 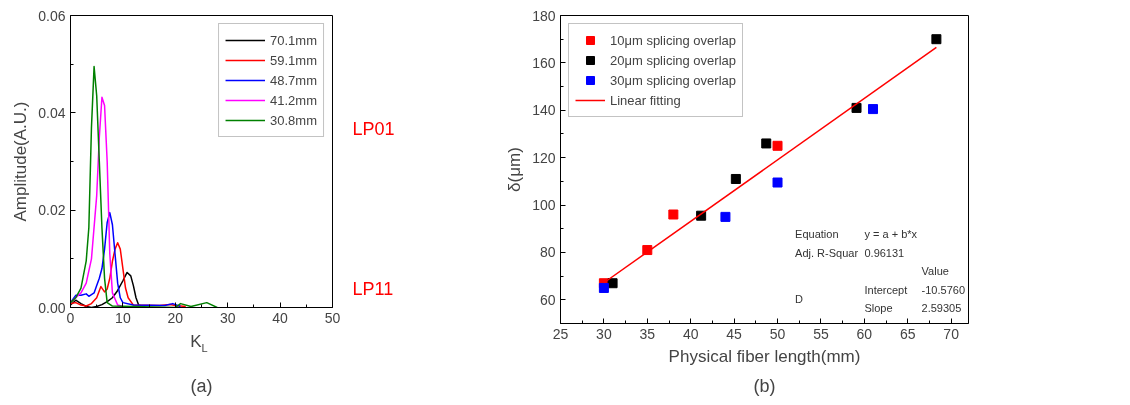 What do you see at coordinates (70, 317) in the screenshot?
I see `x-tick-label: 0` at bounding box center [70, 317].